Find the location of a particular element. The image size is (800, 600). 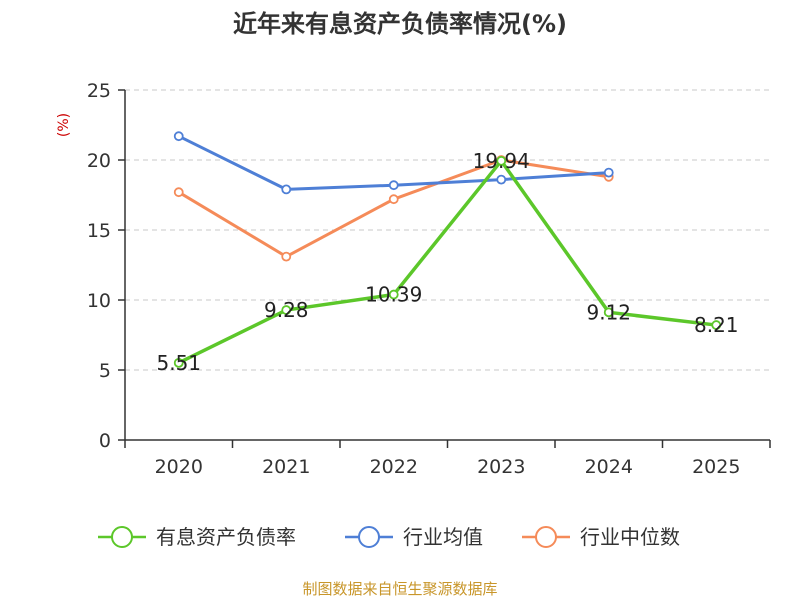

y-tick-label: 5 is located at coordinates (105, 371).